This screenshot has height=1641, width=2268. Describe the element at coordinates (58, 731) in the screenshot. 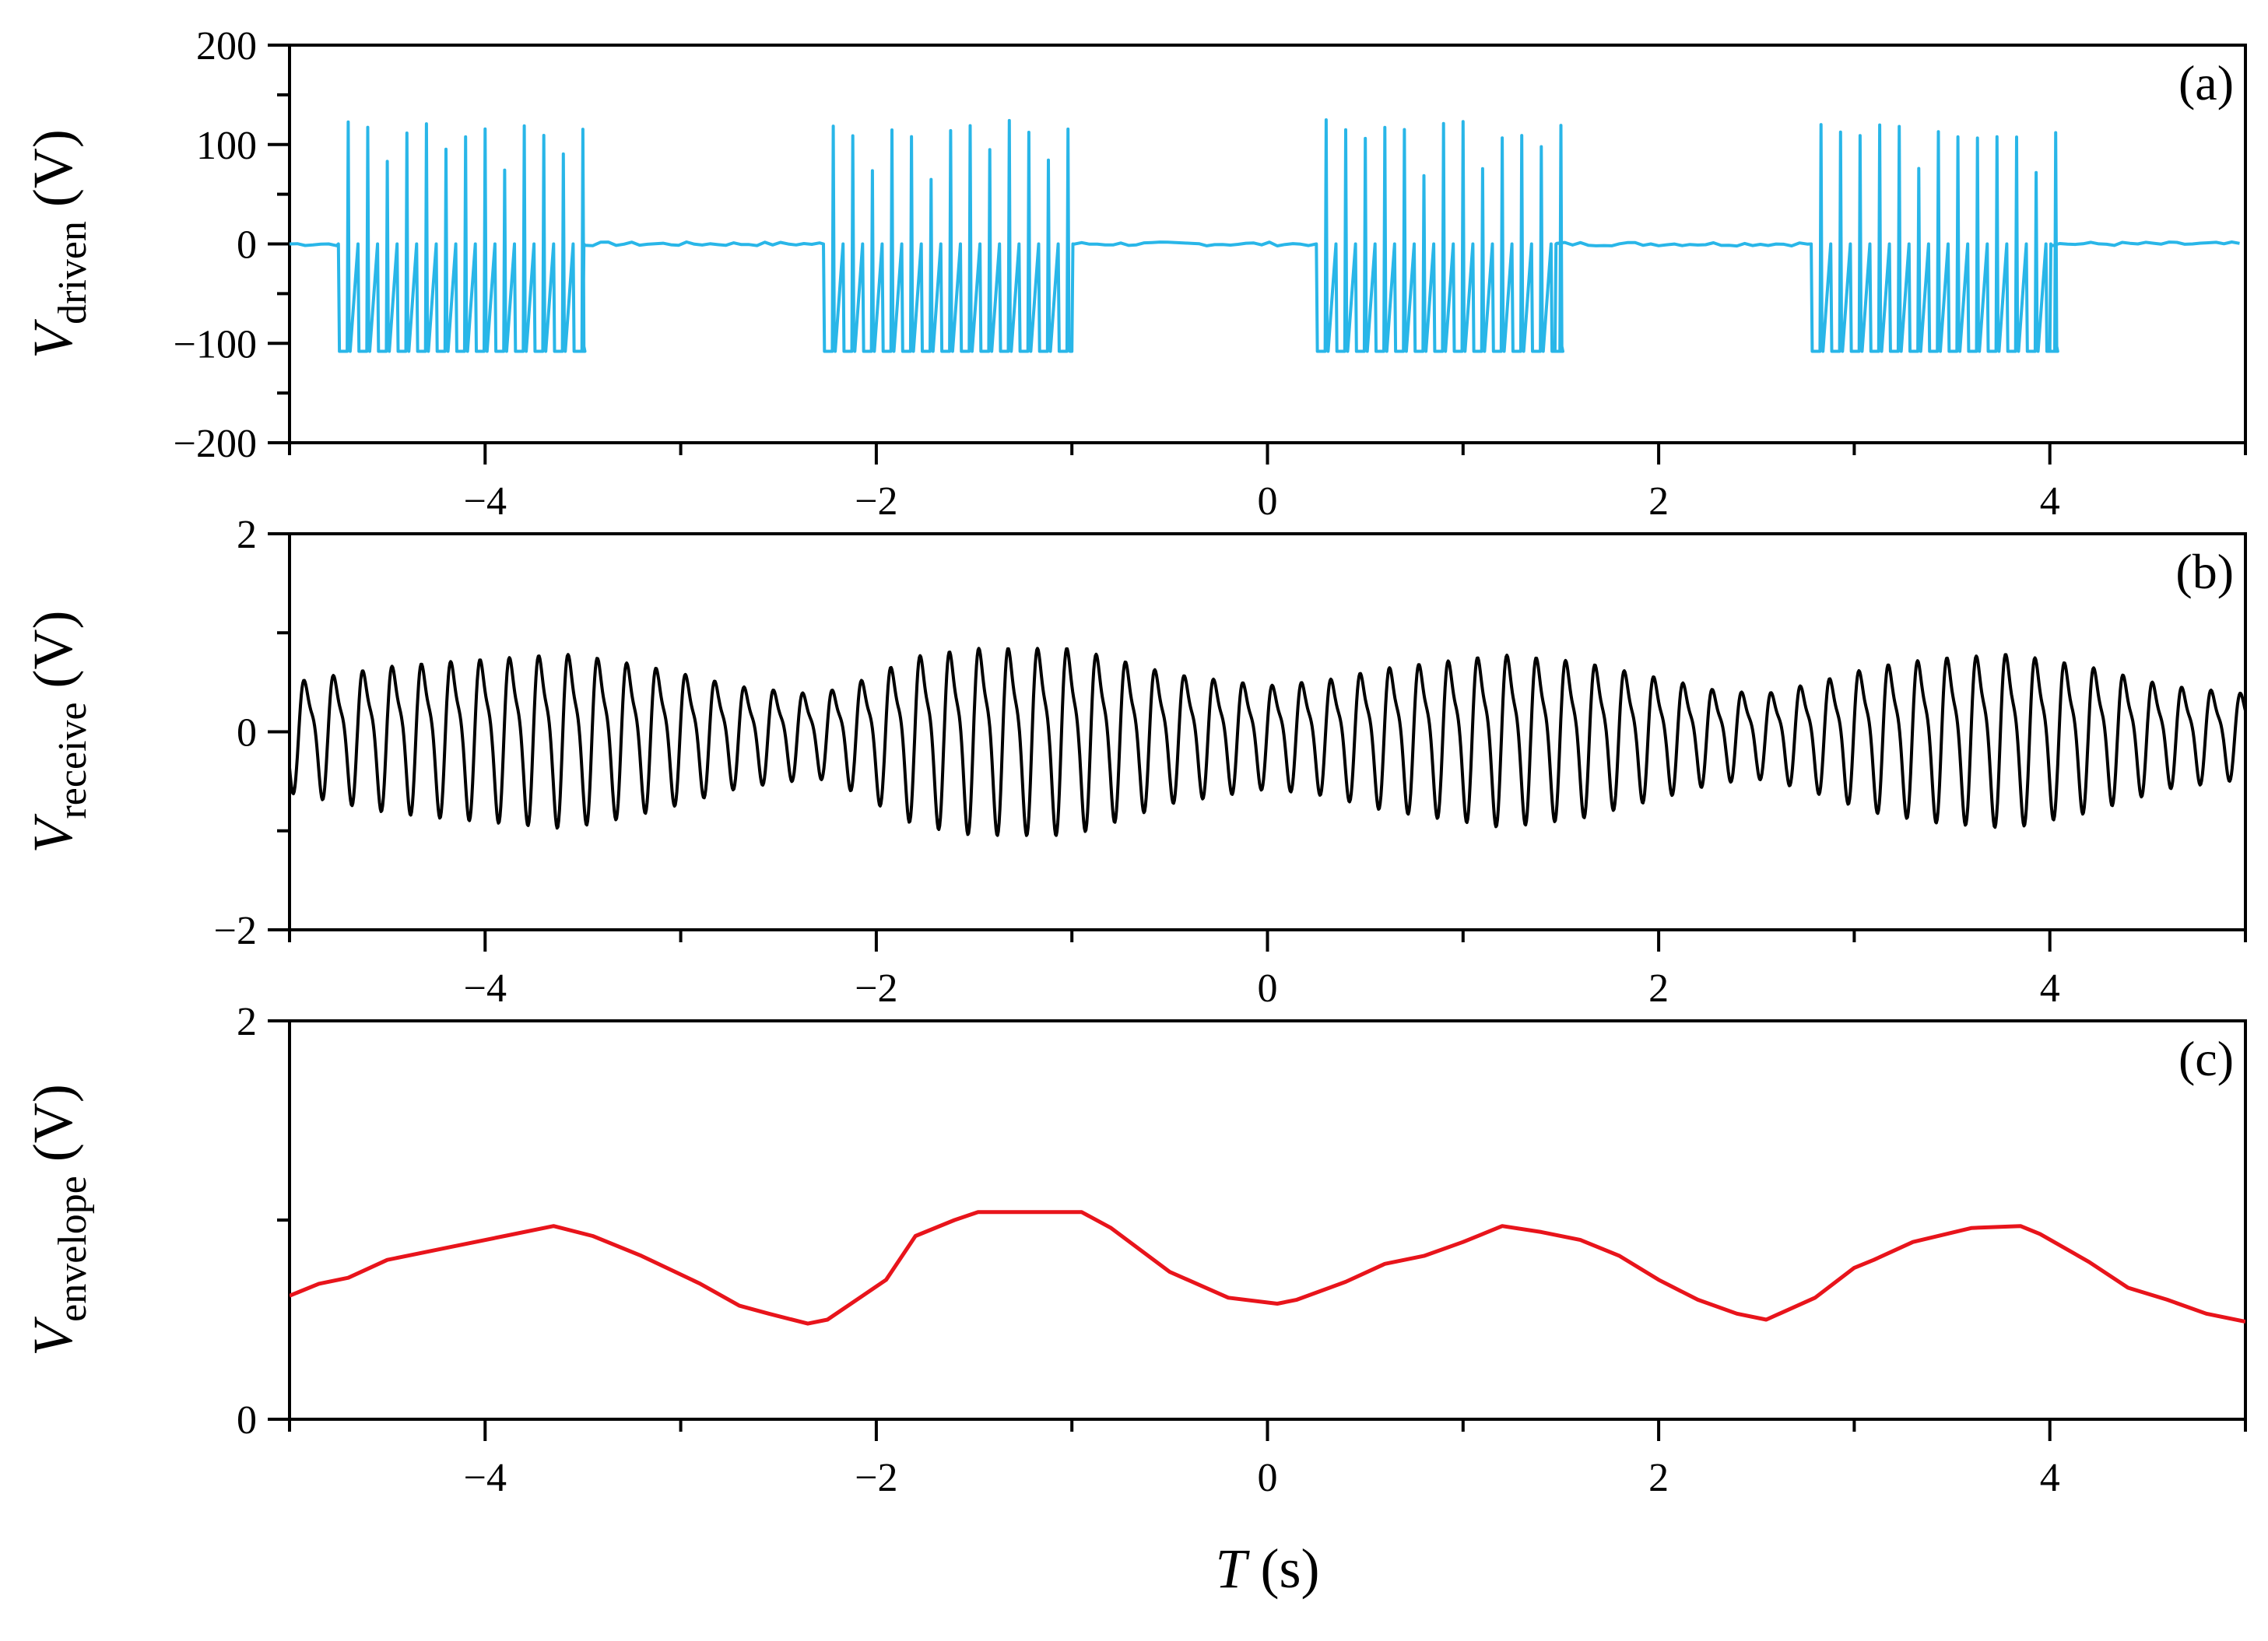

I see `y-axis-label: Vreceive (V)` at that location.